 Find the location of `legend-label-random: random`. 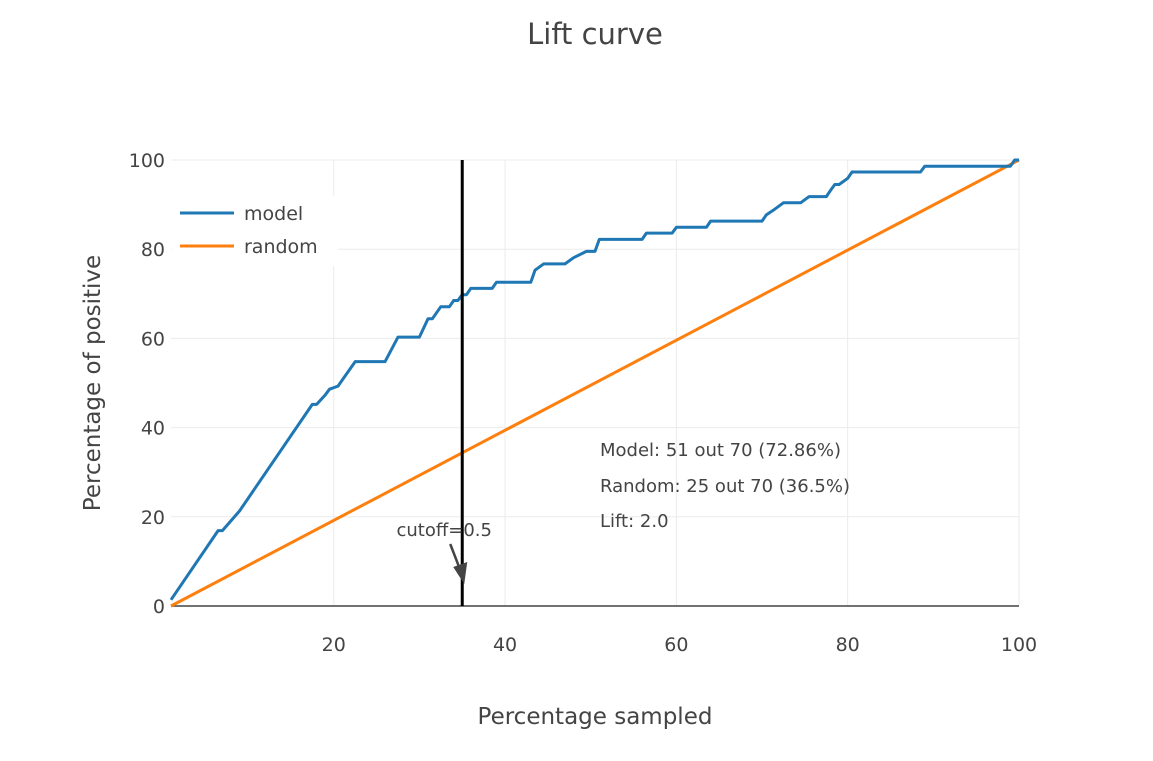

legend-label-random: random is located at coordinates (281, 247).